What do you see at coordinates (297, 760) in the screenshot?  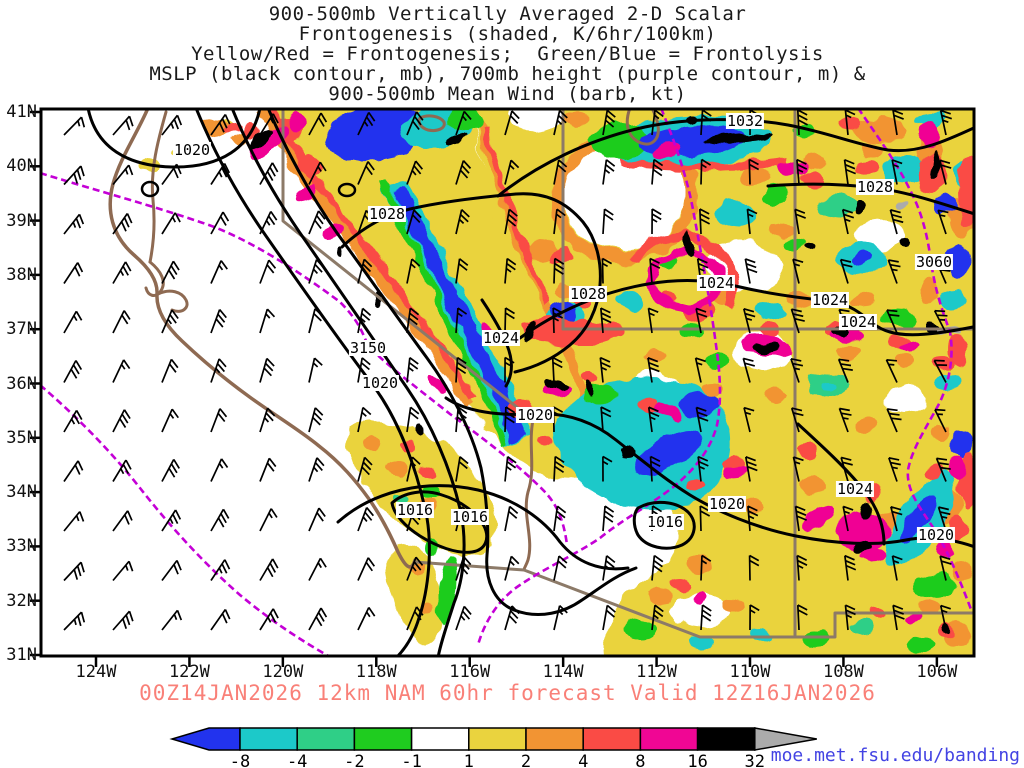 I see `colorbar-tick-label: -4` at bounding box center [297, 760].